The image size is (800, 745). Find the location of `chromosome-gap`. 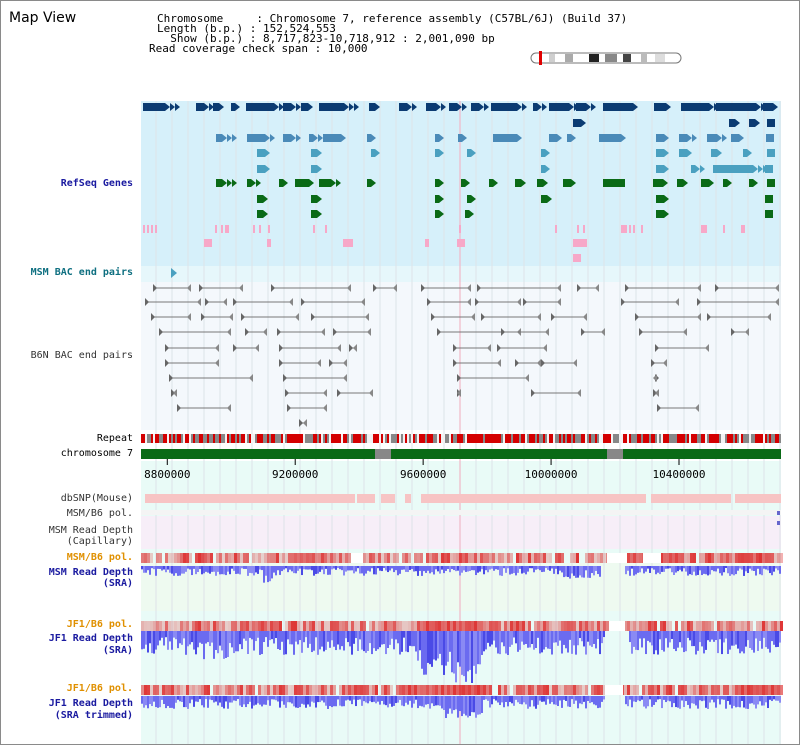

chromosome-gap is located at coordinates (615, 454).